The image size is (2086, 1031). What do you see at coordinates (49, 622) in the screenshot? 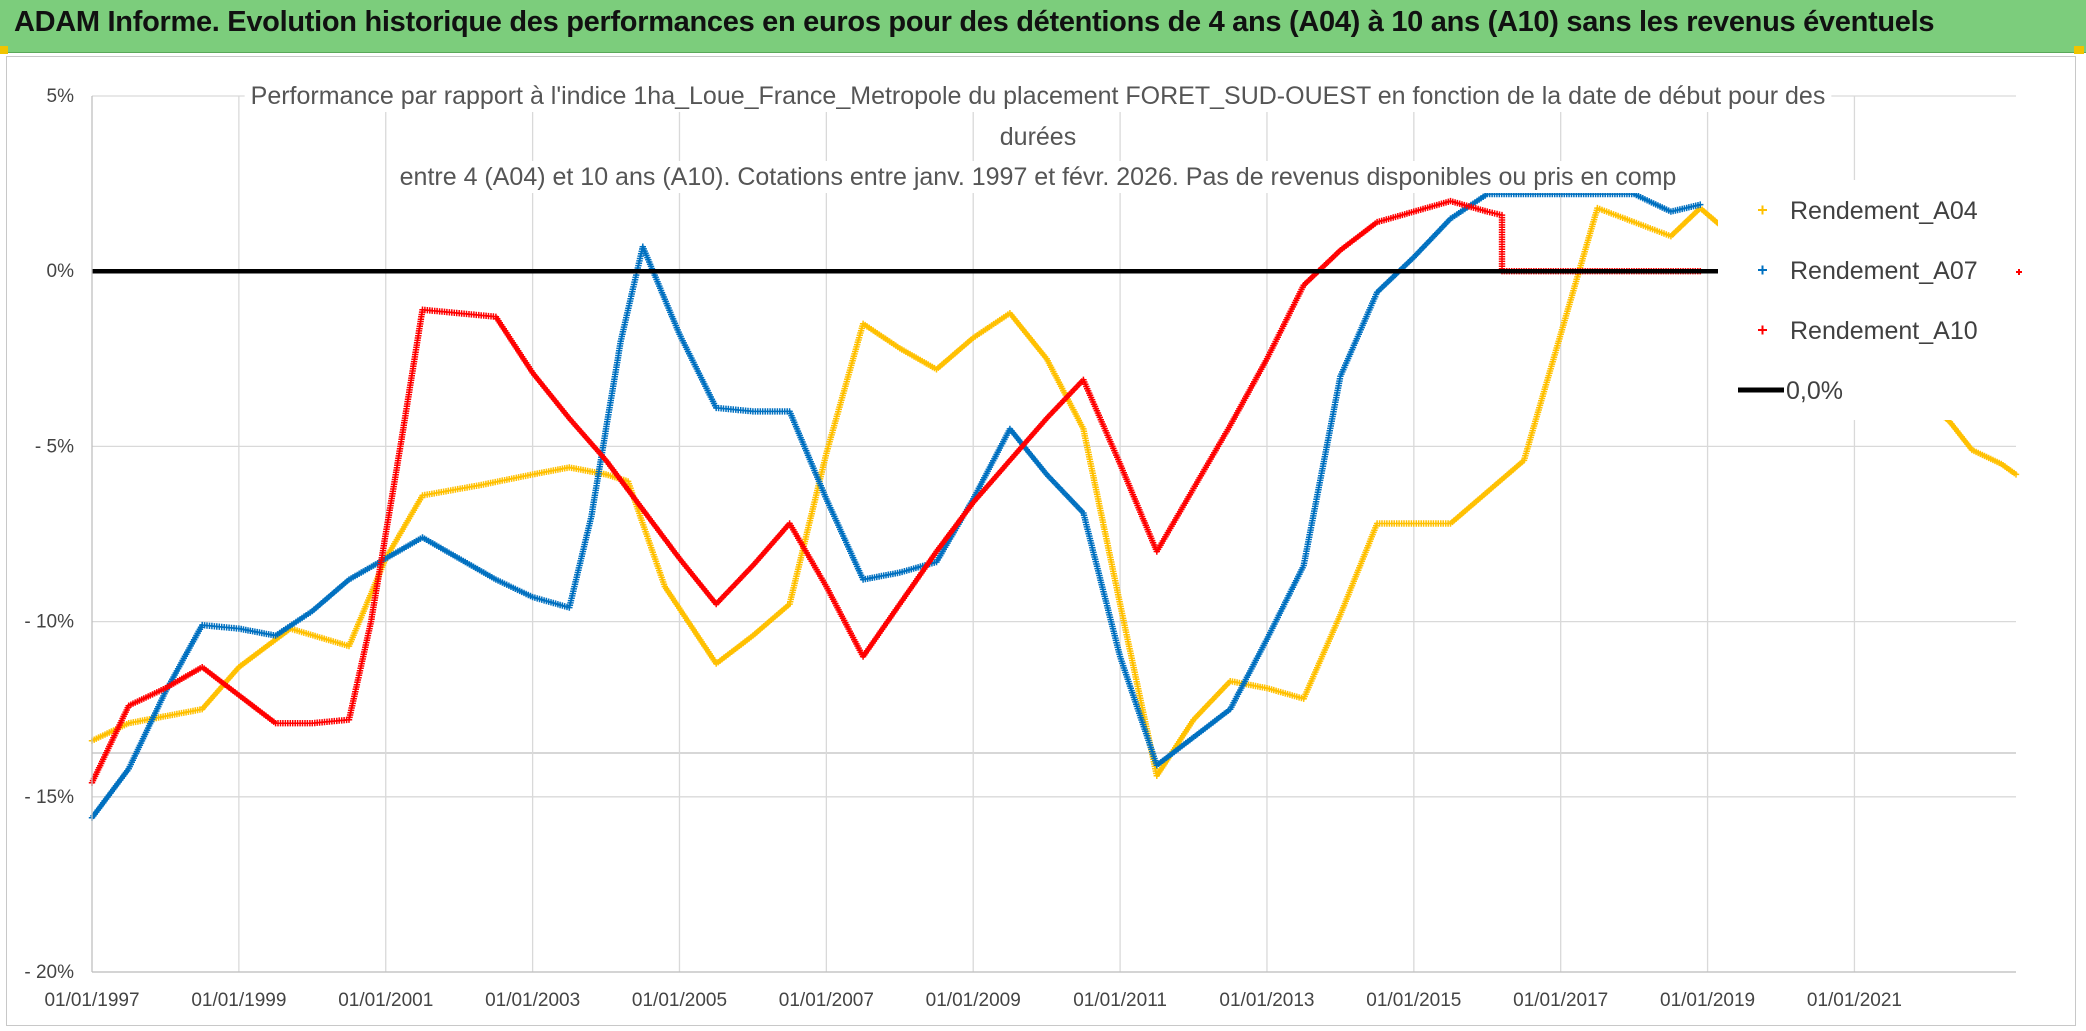
I see `y-tick-label: - 10%` at bounding box center [49, 622].